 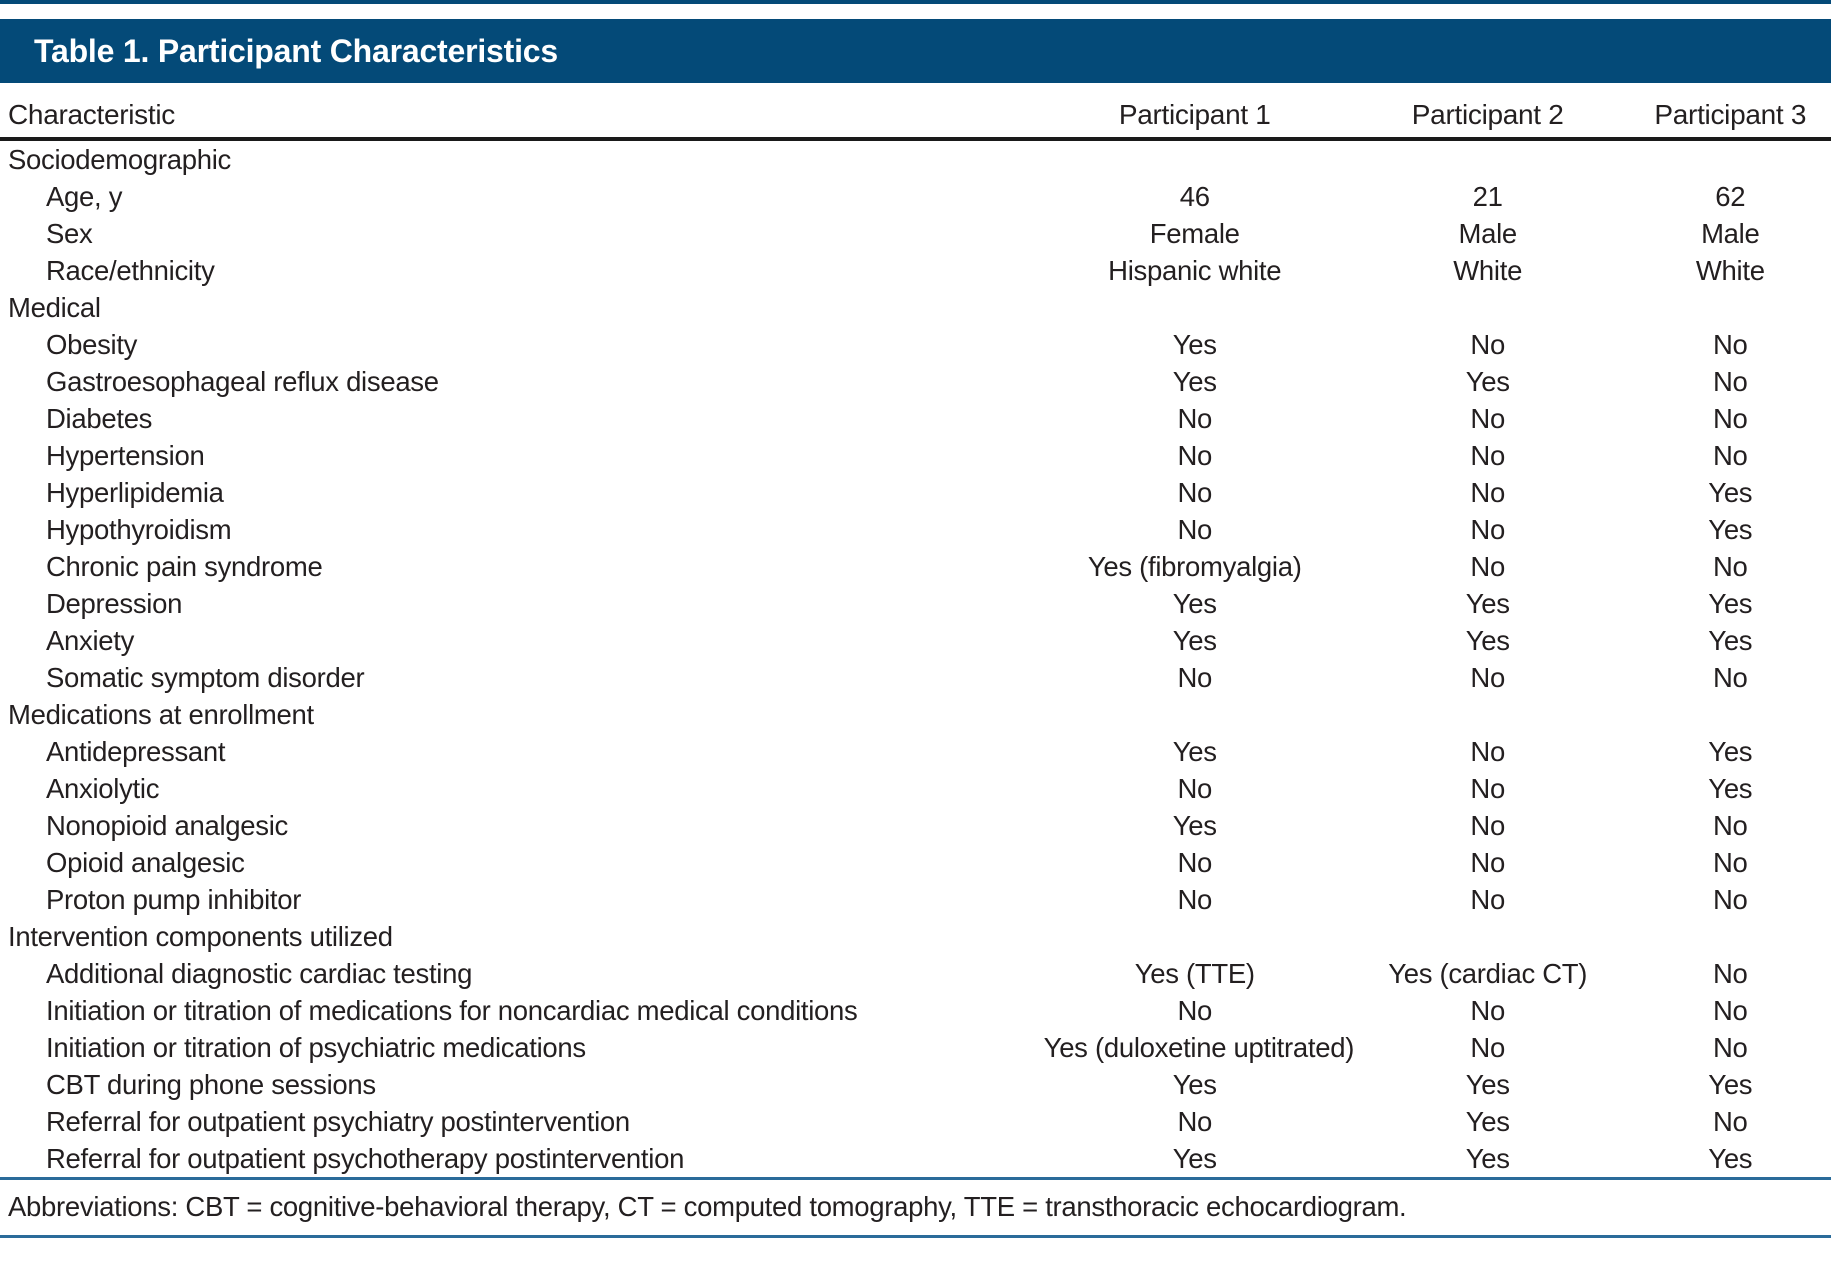 What do you see at coordinates (92, 344) in the screenshot?
I see `row-label: Obesity` at bounding box center [92, 344].